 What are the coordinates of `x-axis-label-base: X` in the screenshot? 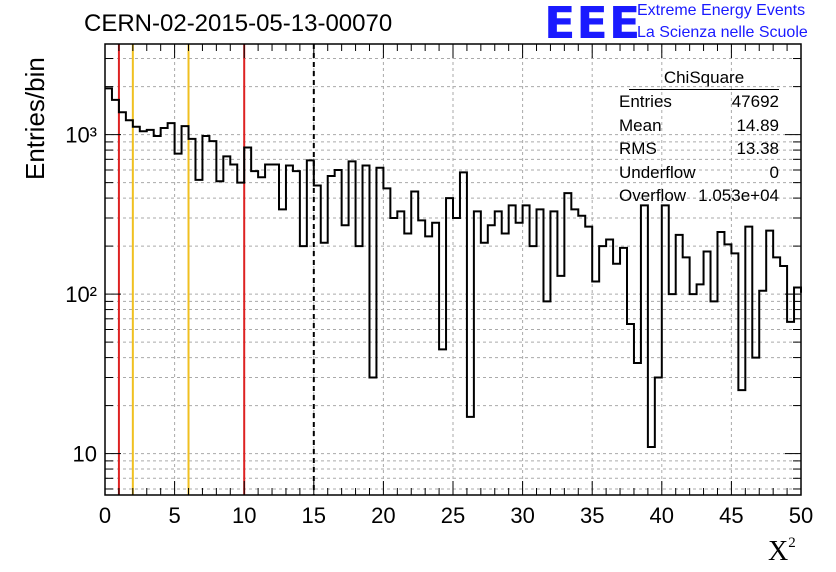 It's located at (778, 551).